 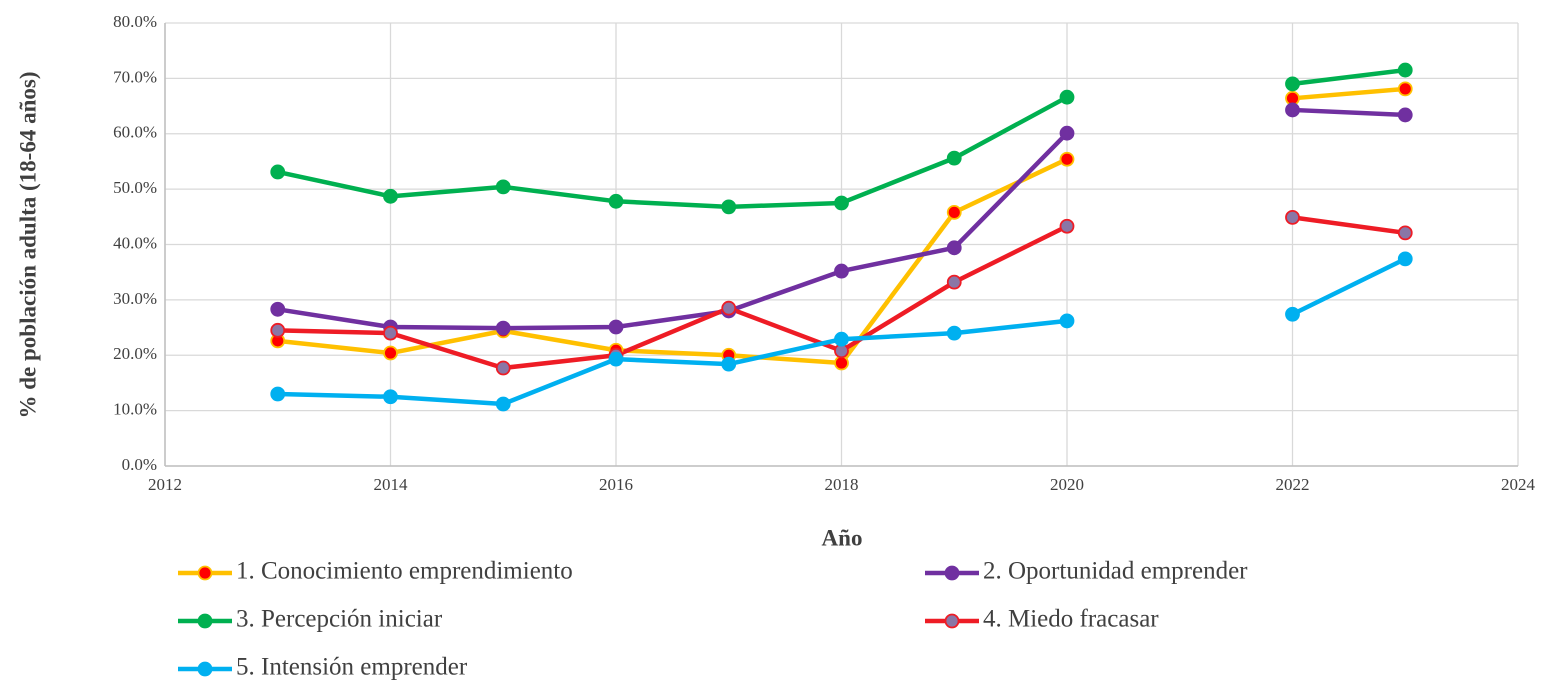 What do you see at coordinates (1518, 484) in the screenshot?
I see `x-tick-label: 2024` at bounding box center [1518, 484].